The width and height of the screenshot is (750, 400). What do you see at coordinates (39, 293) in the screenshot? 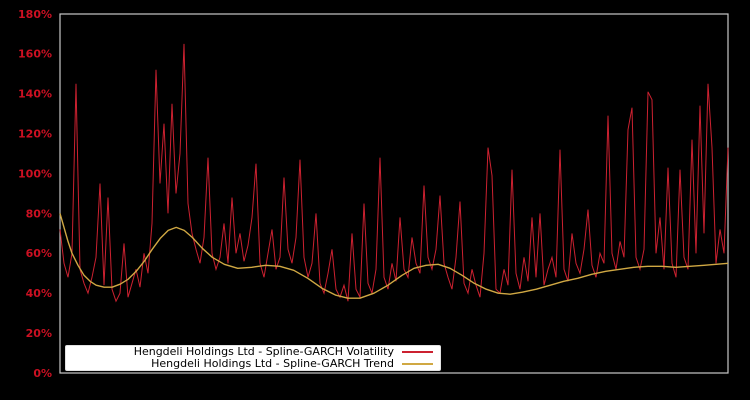
I see `y-tick-label: 40%` at bounding box center [39, 293].